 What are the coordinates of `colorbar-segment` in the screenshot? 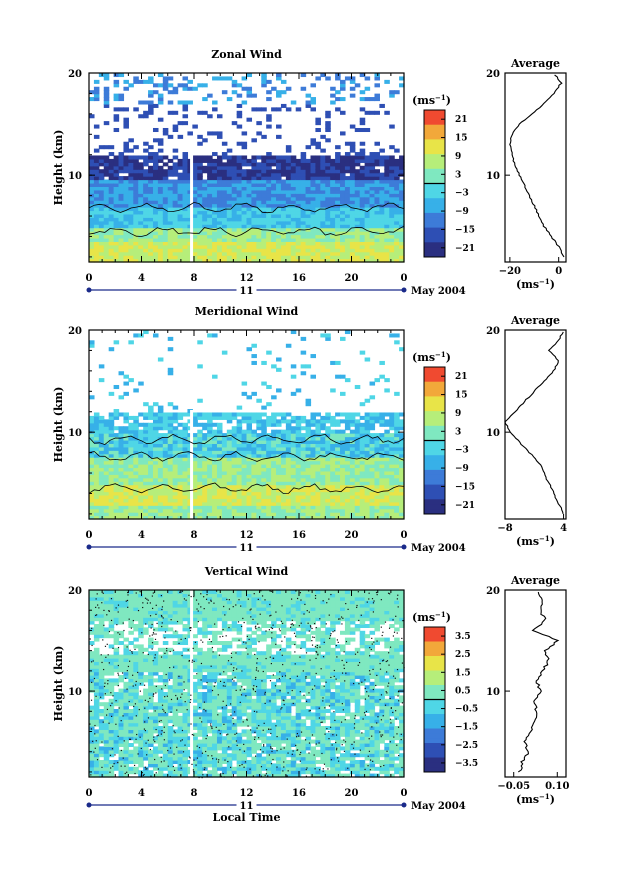 It's located at (434, 384).